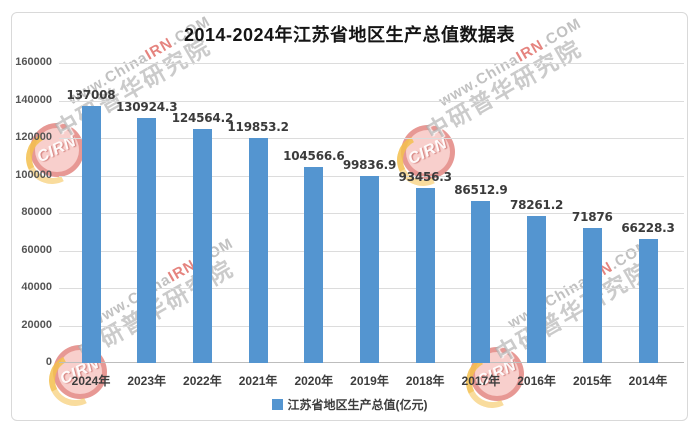 The height and width of the screenshot is (439, 700). I want to click on y-tick-label: 60000, so click(36, 249).